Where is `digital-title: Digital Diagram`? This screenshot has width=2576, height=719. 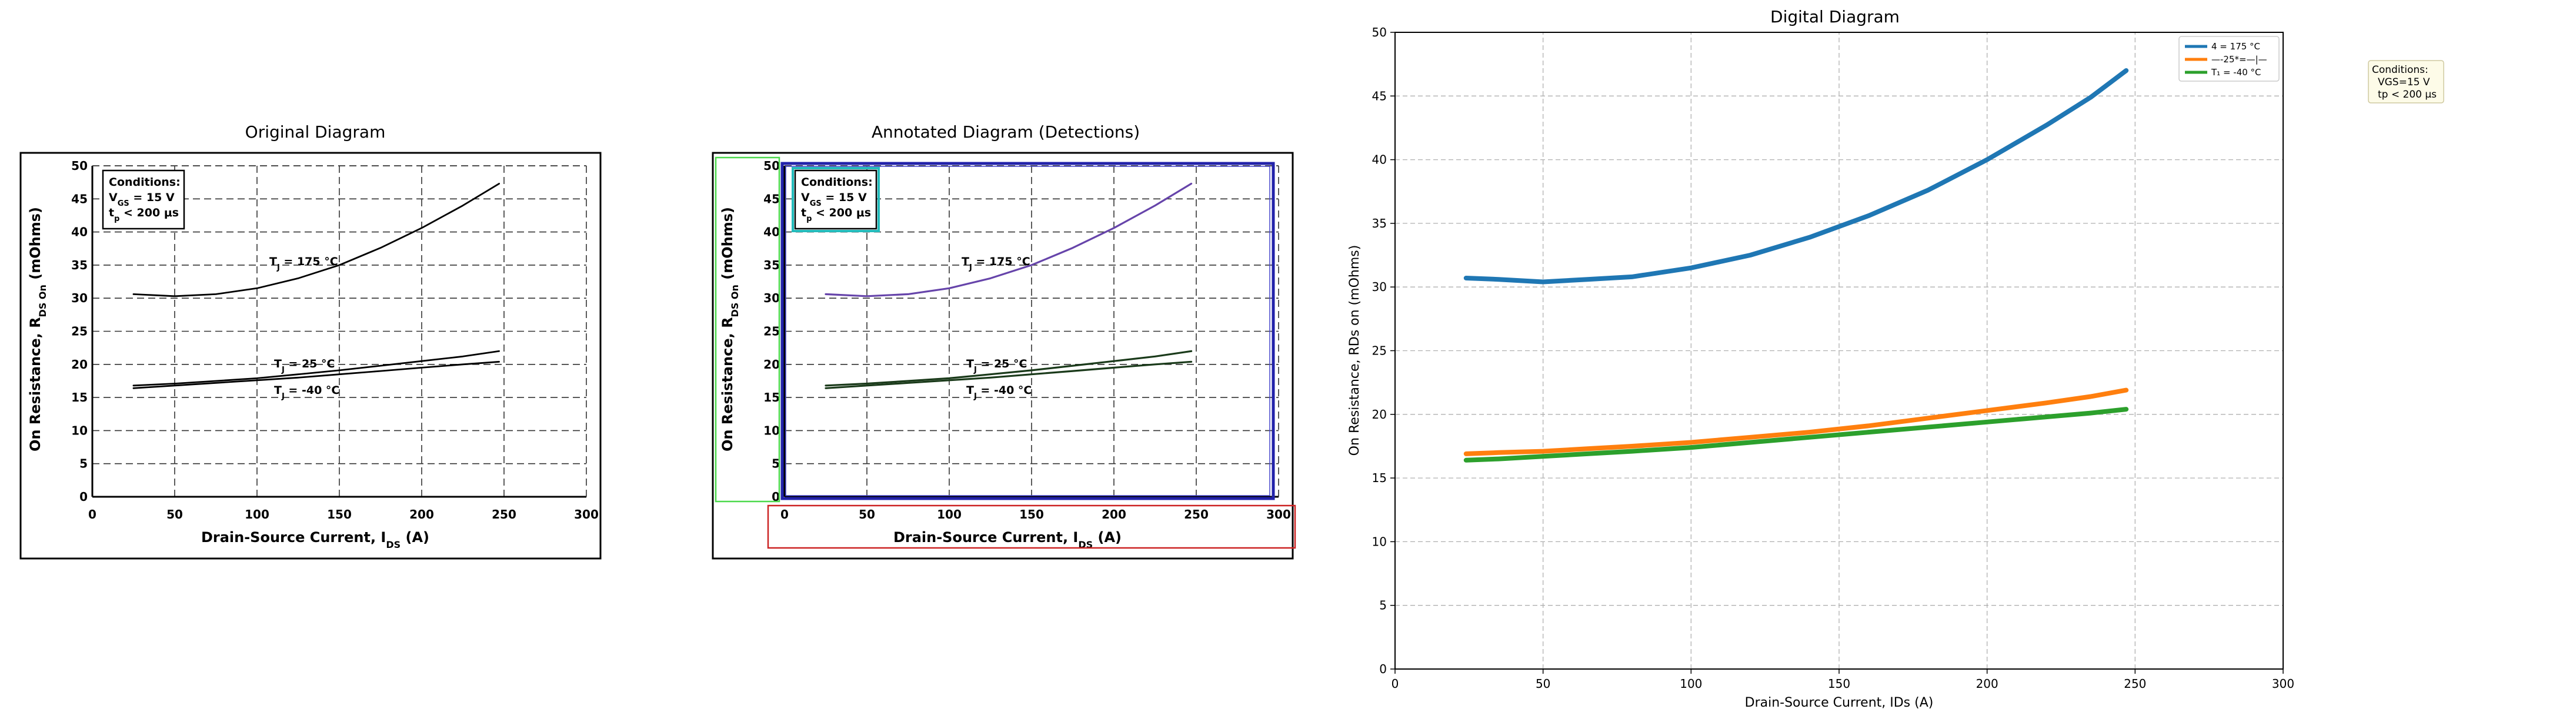 digital-title: Digital Diagram is located at coordinates (1835, 16).